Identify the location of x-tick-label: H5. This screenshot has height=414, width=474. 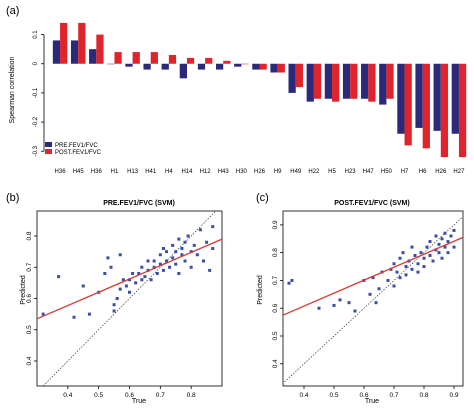
(332, 172).